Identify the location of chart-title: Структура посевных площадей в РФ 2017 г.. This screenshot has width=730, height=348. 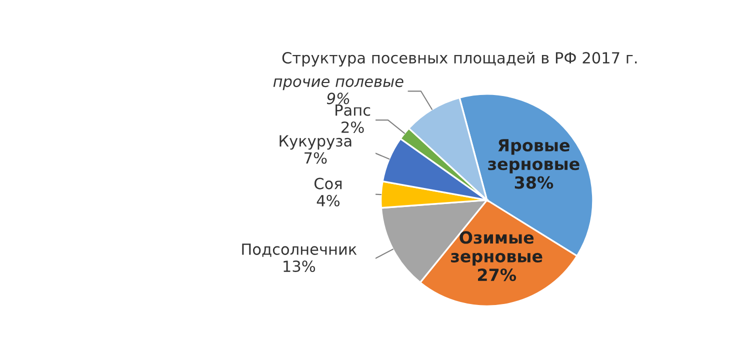
(459, 59).